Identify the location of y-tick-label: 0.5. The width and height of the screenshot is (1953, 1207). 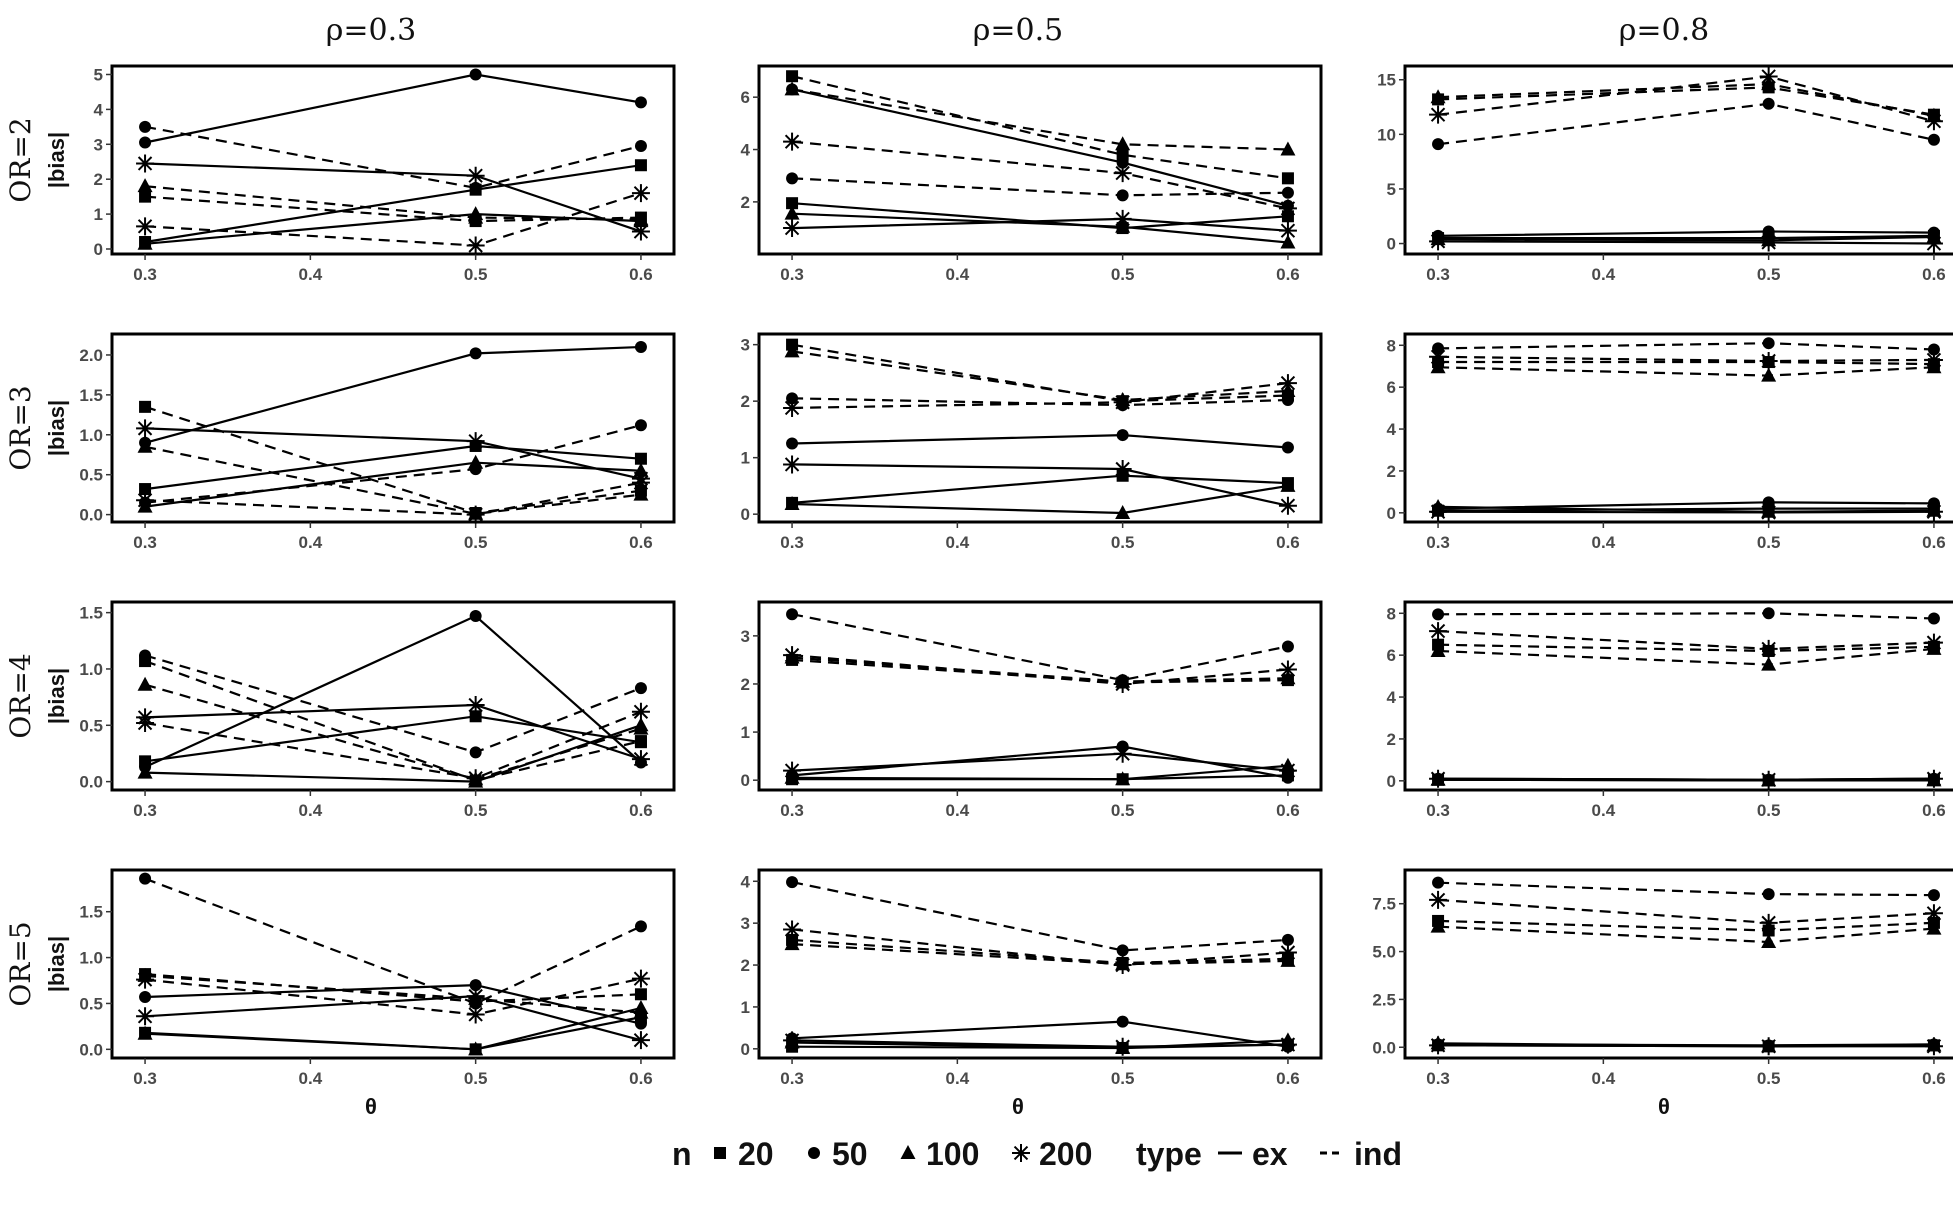
(91, 725).